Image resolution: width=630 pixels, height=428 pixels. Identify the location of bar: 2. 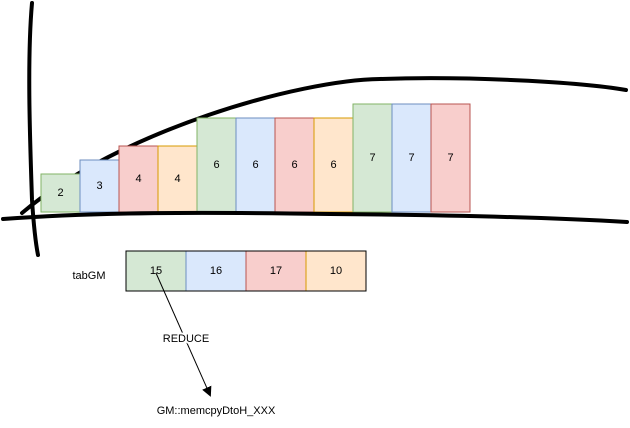
(60, 193).